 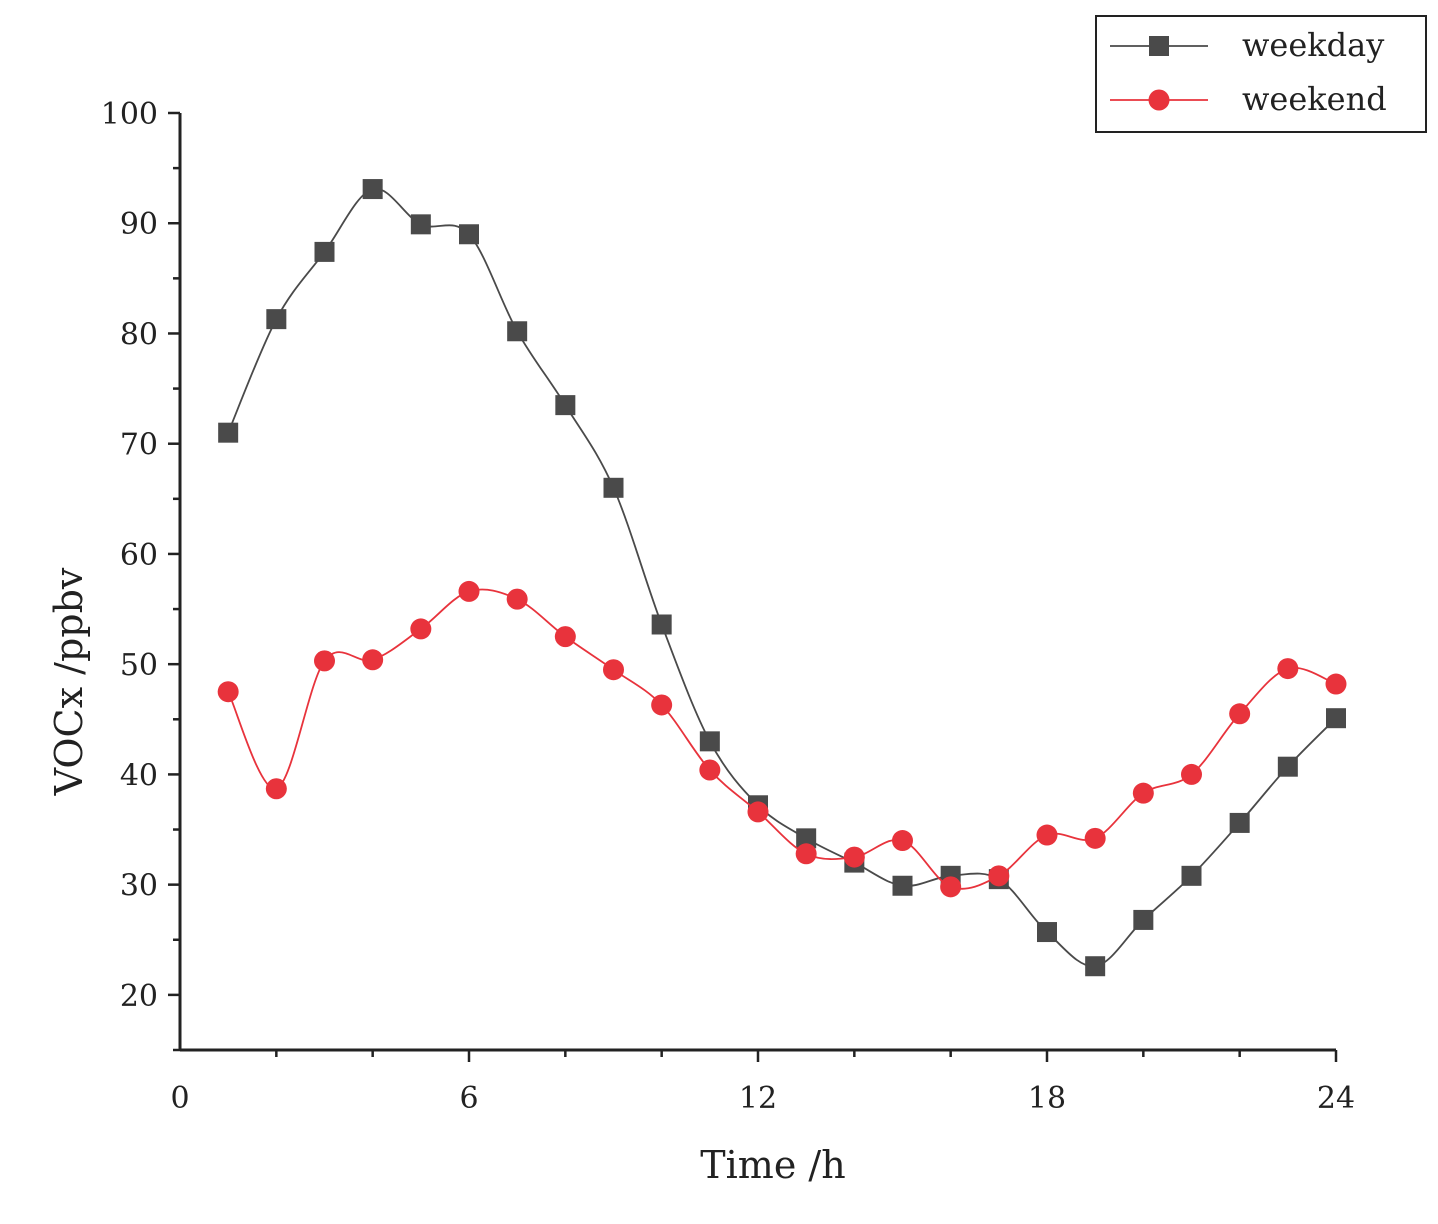 What do you see at coordinates (772, 1165) in the screenshot?
I see `x-axis-title: Time /h` at bounding box center [772, 1165].